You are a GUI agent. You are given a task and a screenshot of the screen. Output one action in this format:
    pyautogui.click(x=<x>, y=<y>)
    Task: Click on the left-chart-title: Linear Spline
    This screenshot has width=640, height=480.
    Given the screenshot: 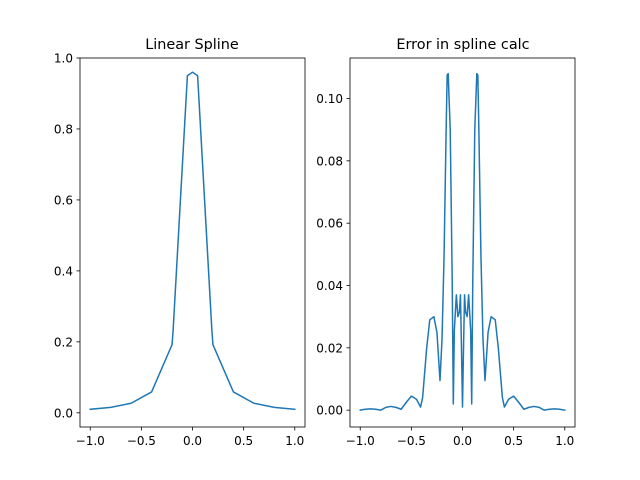 What is the action you would take?
    pyautogui.click(x=192, y=45)
    